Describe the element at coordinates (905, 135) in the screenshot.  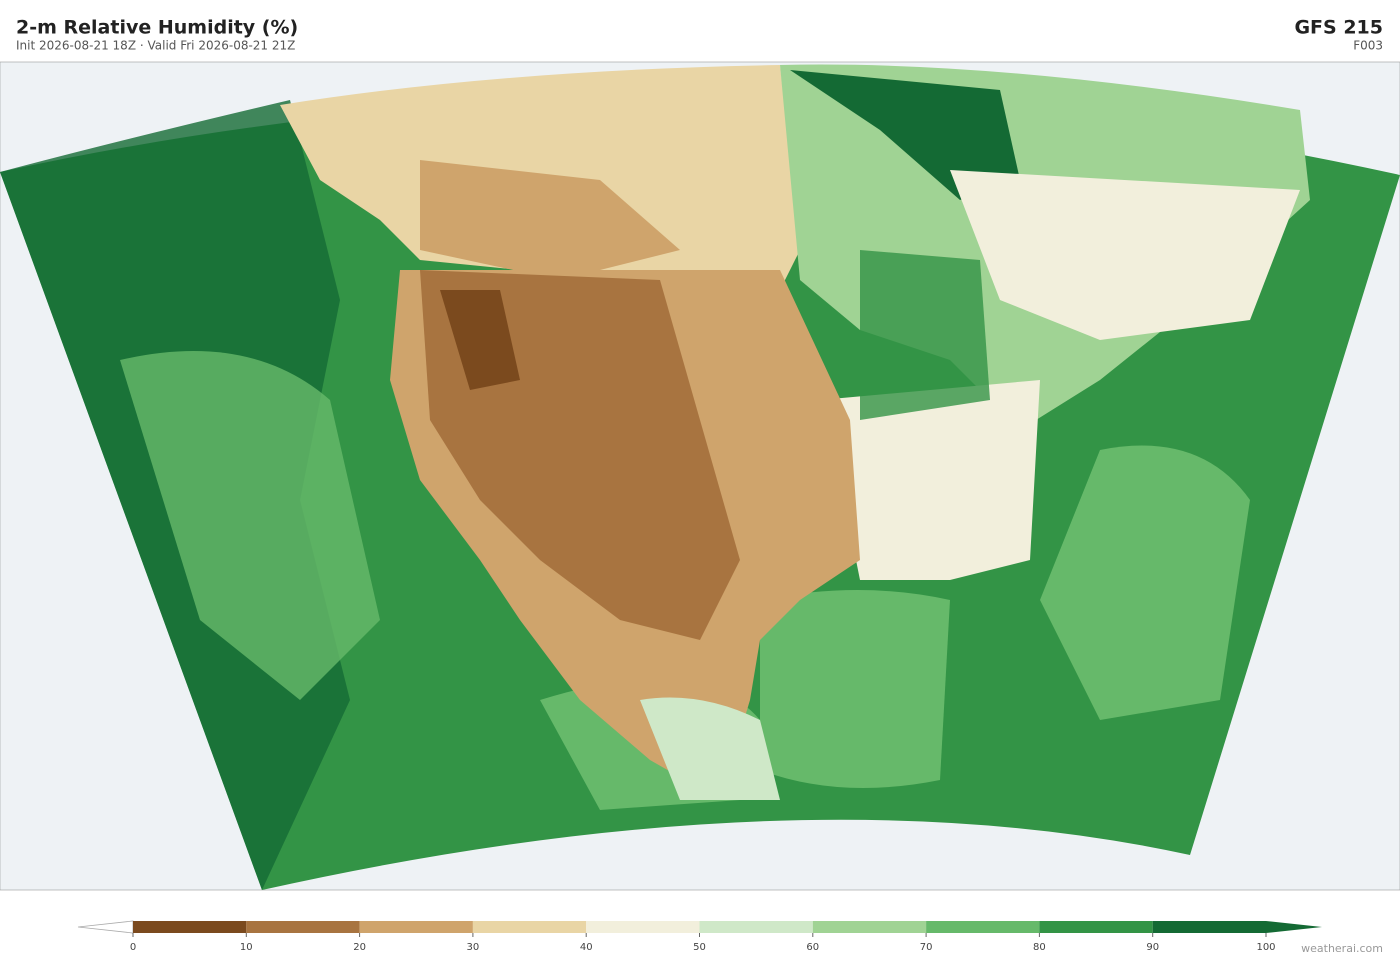
I see `hudson-bay` at that location.